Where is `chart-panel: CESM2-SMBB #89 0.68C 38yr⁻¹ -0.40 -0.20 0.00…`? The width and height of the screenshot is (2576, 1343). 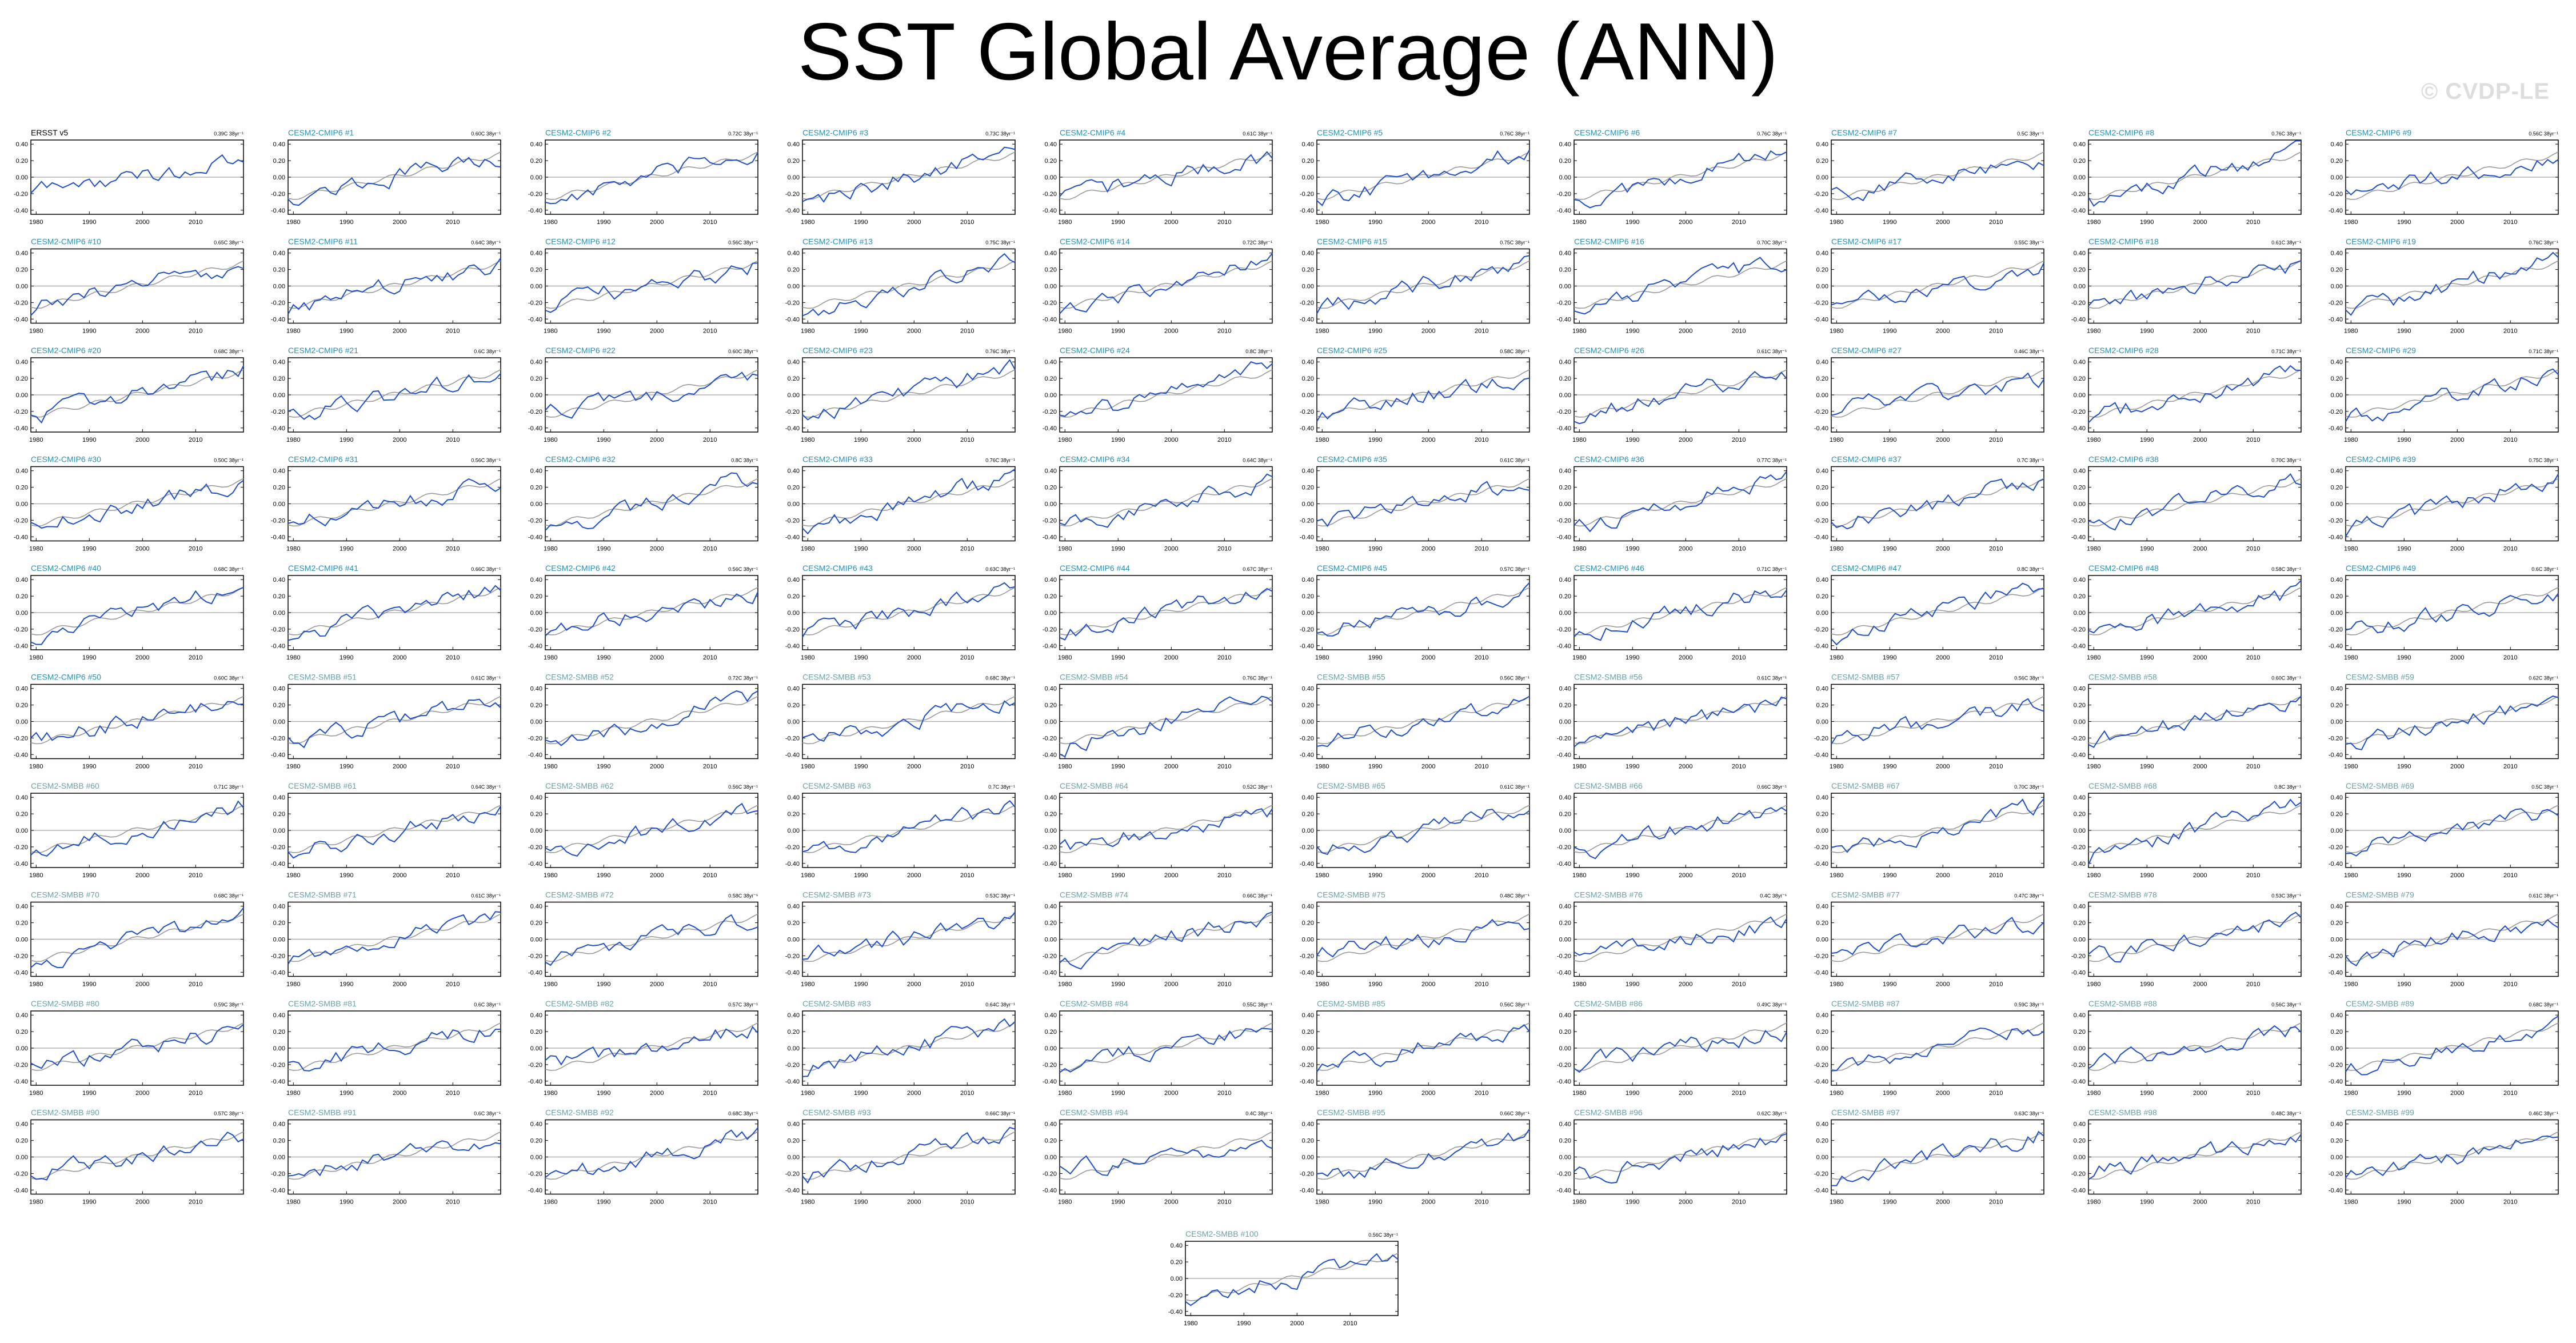 chart-panel: CESM2-SMBB #89 0.68C 38yr⁻¹ -0.40 -0.20 0.00… is located at coordinates (2444, 1048).